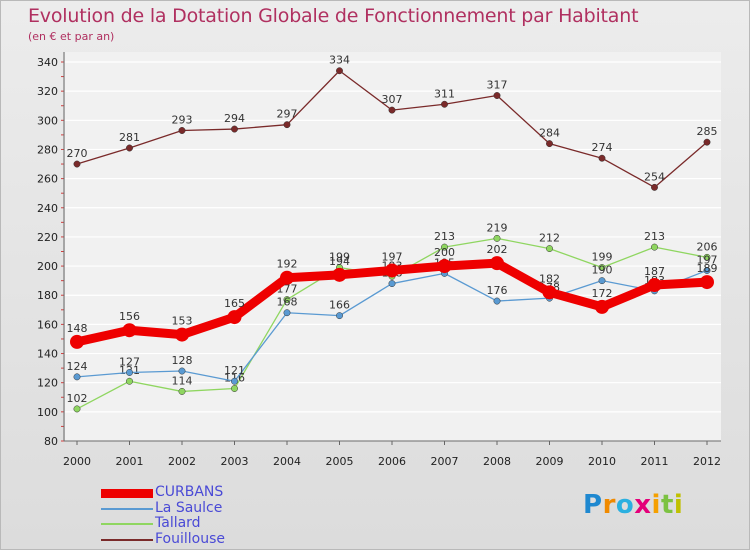 The image size is (750, 550). Describe the element at coordinates (549, 278) in the screenshot. I see `data-label: 182` at that location.